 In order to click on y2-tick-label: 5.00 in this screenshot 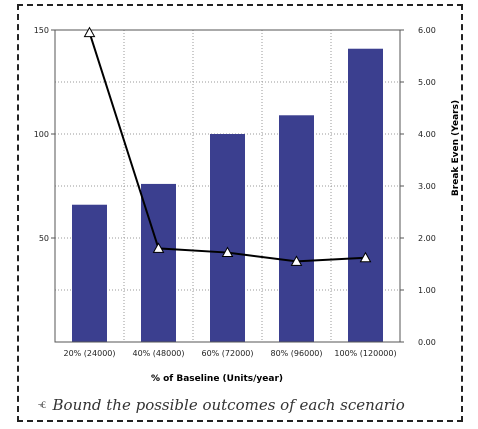, I will do `click(427, 82)`.